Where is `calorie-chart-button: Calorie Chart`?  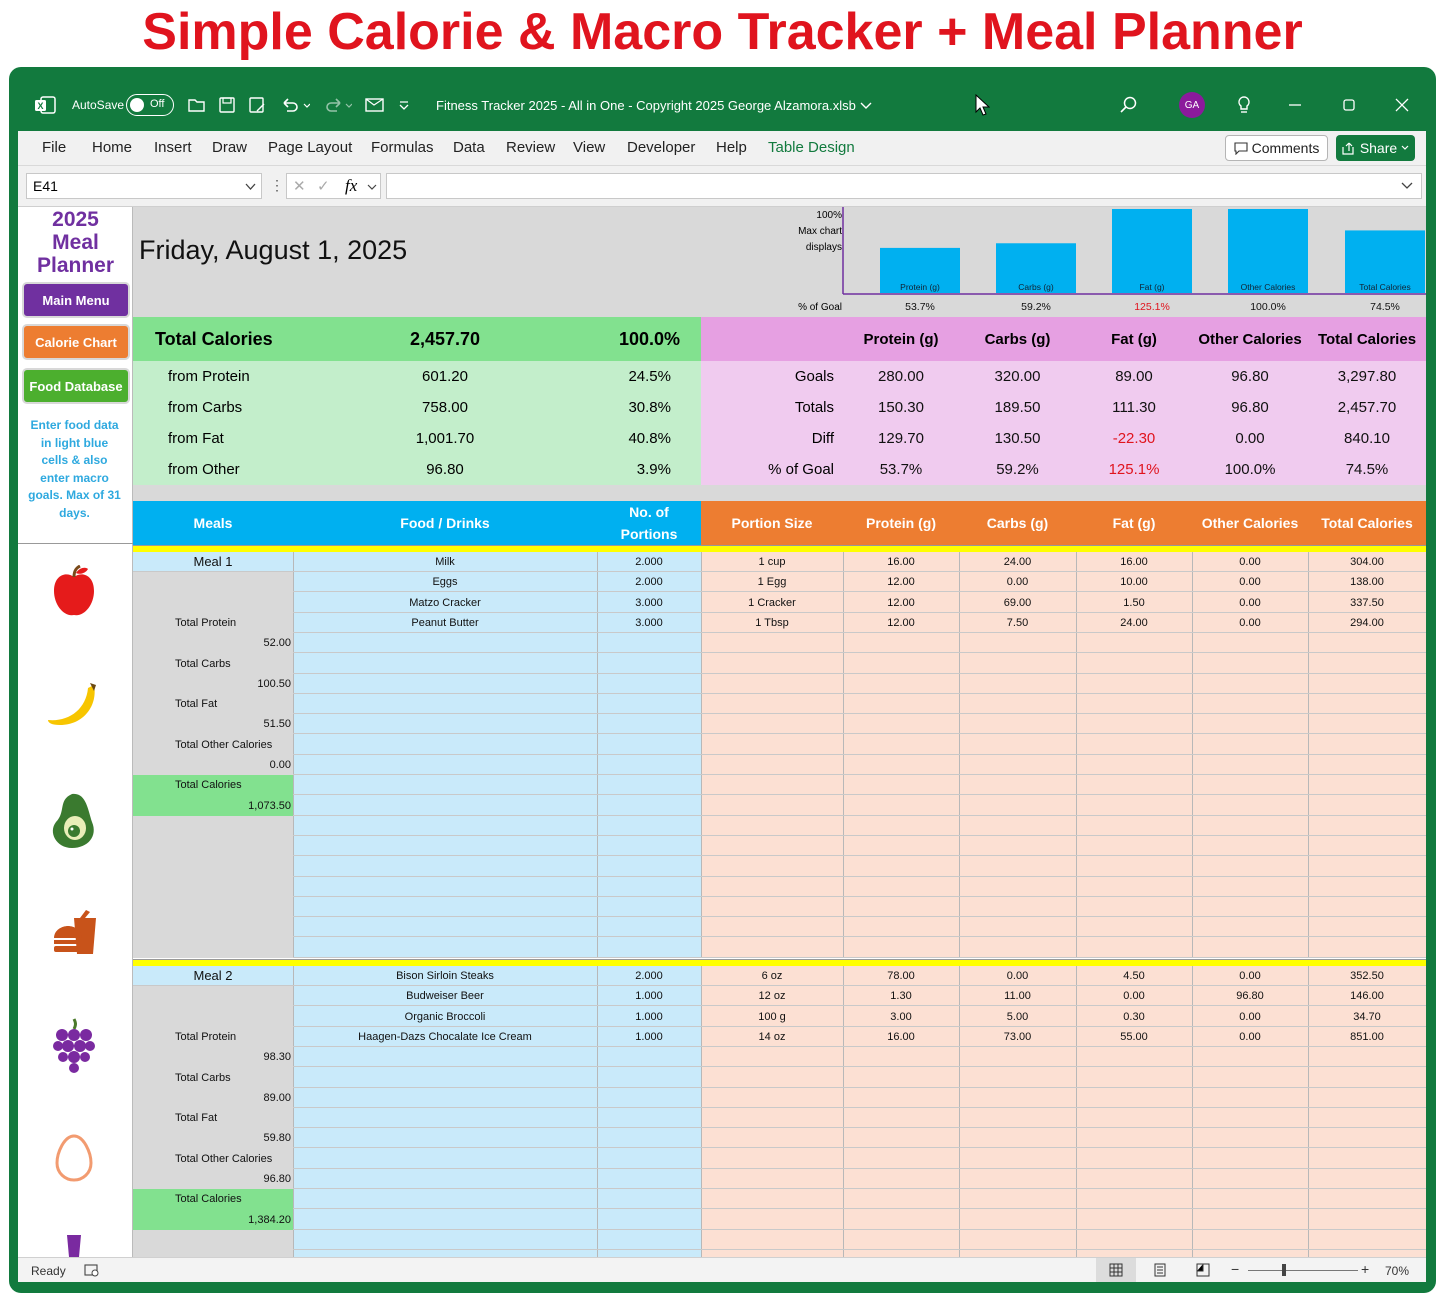 calorie-chart-button: Calorie Chart is located at coordinates (76, 342).